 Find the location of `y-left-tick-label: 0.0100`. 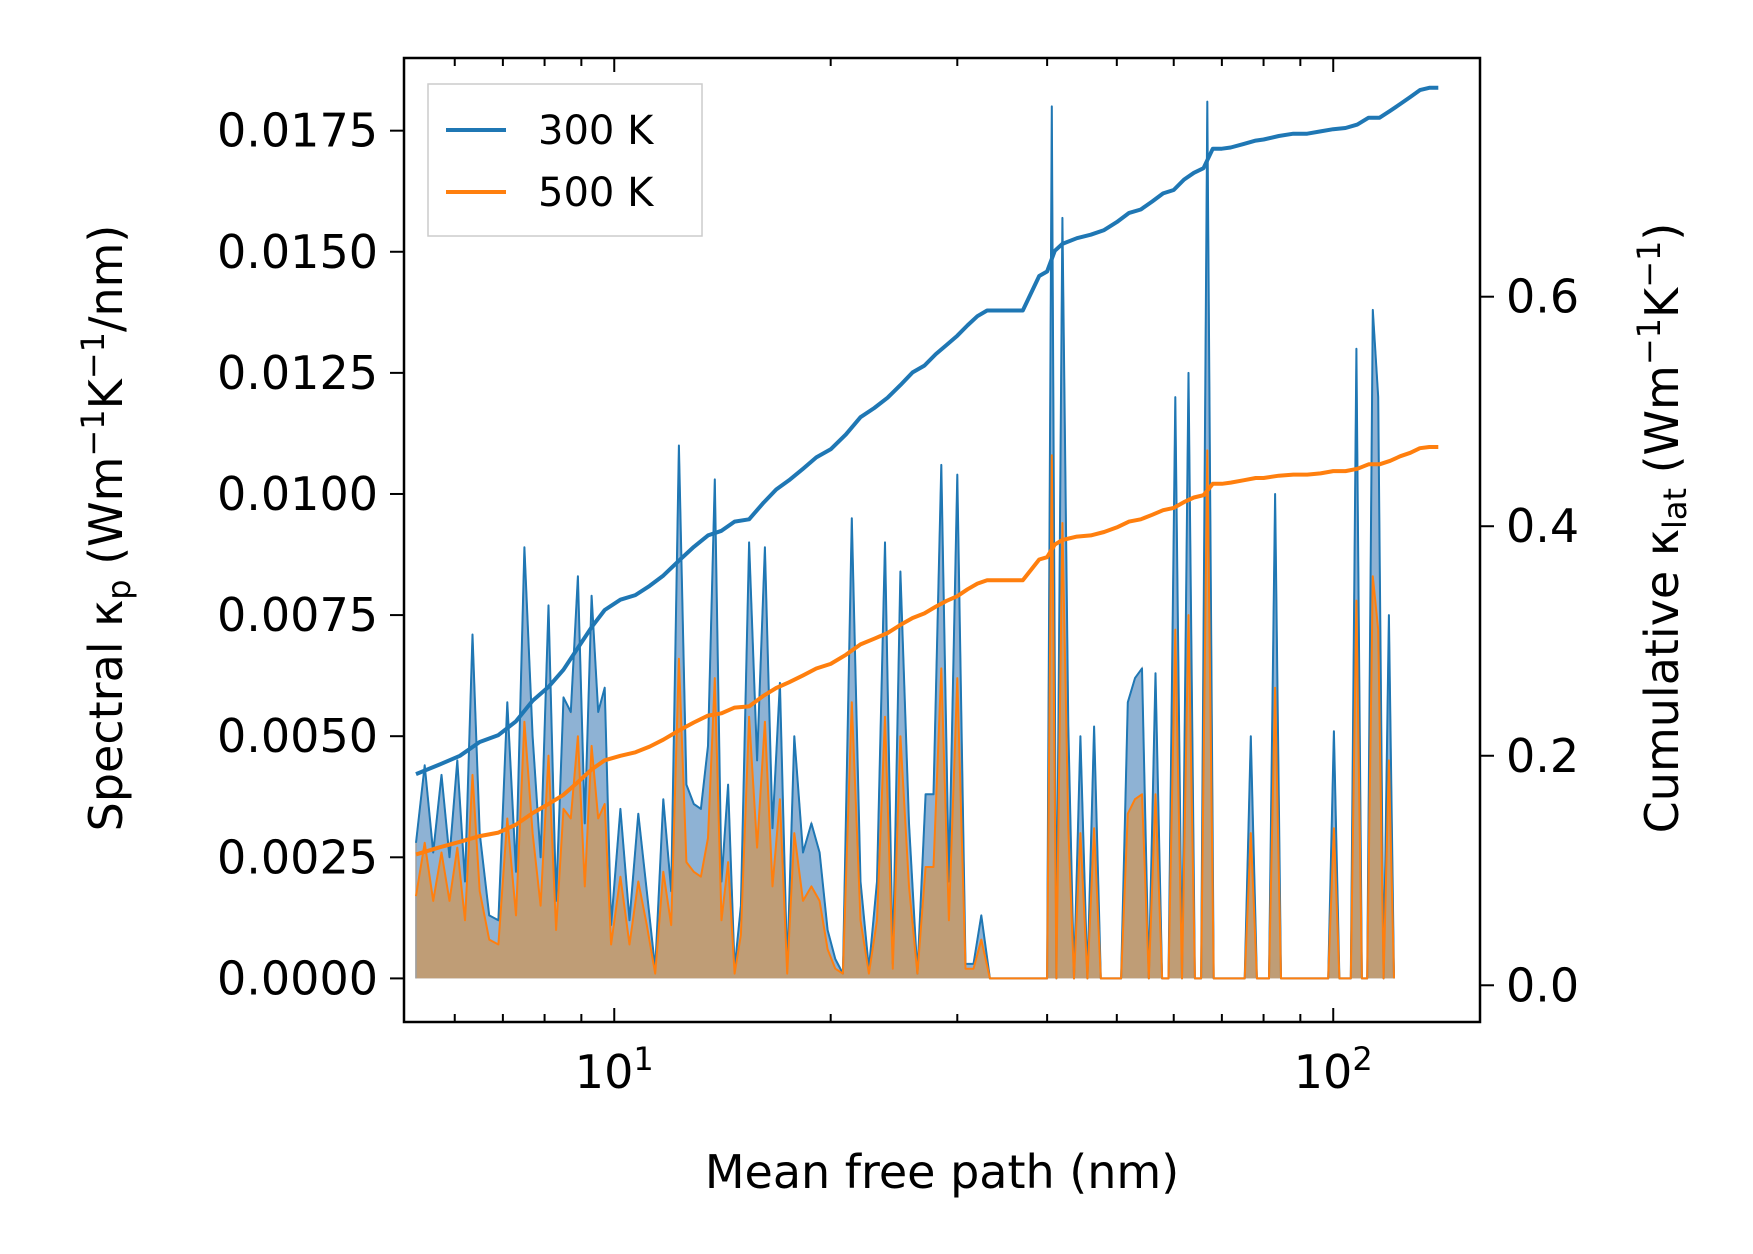

y-left-tick-label: 0.0100 is located at coordinates (297, 494).